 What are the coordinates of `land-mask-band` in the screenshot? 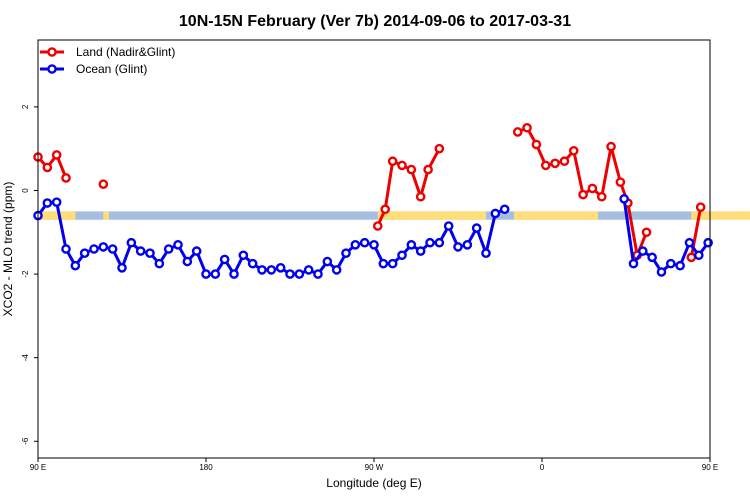 It's located at (394, 215).